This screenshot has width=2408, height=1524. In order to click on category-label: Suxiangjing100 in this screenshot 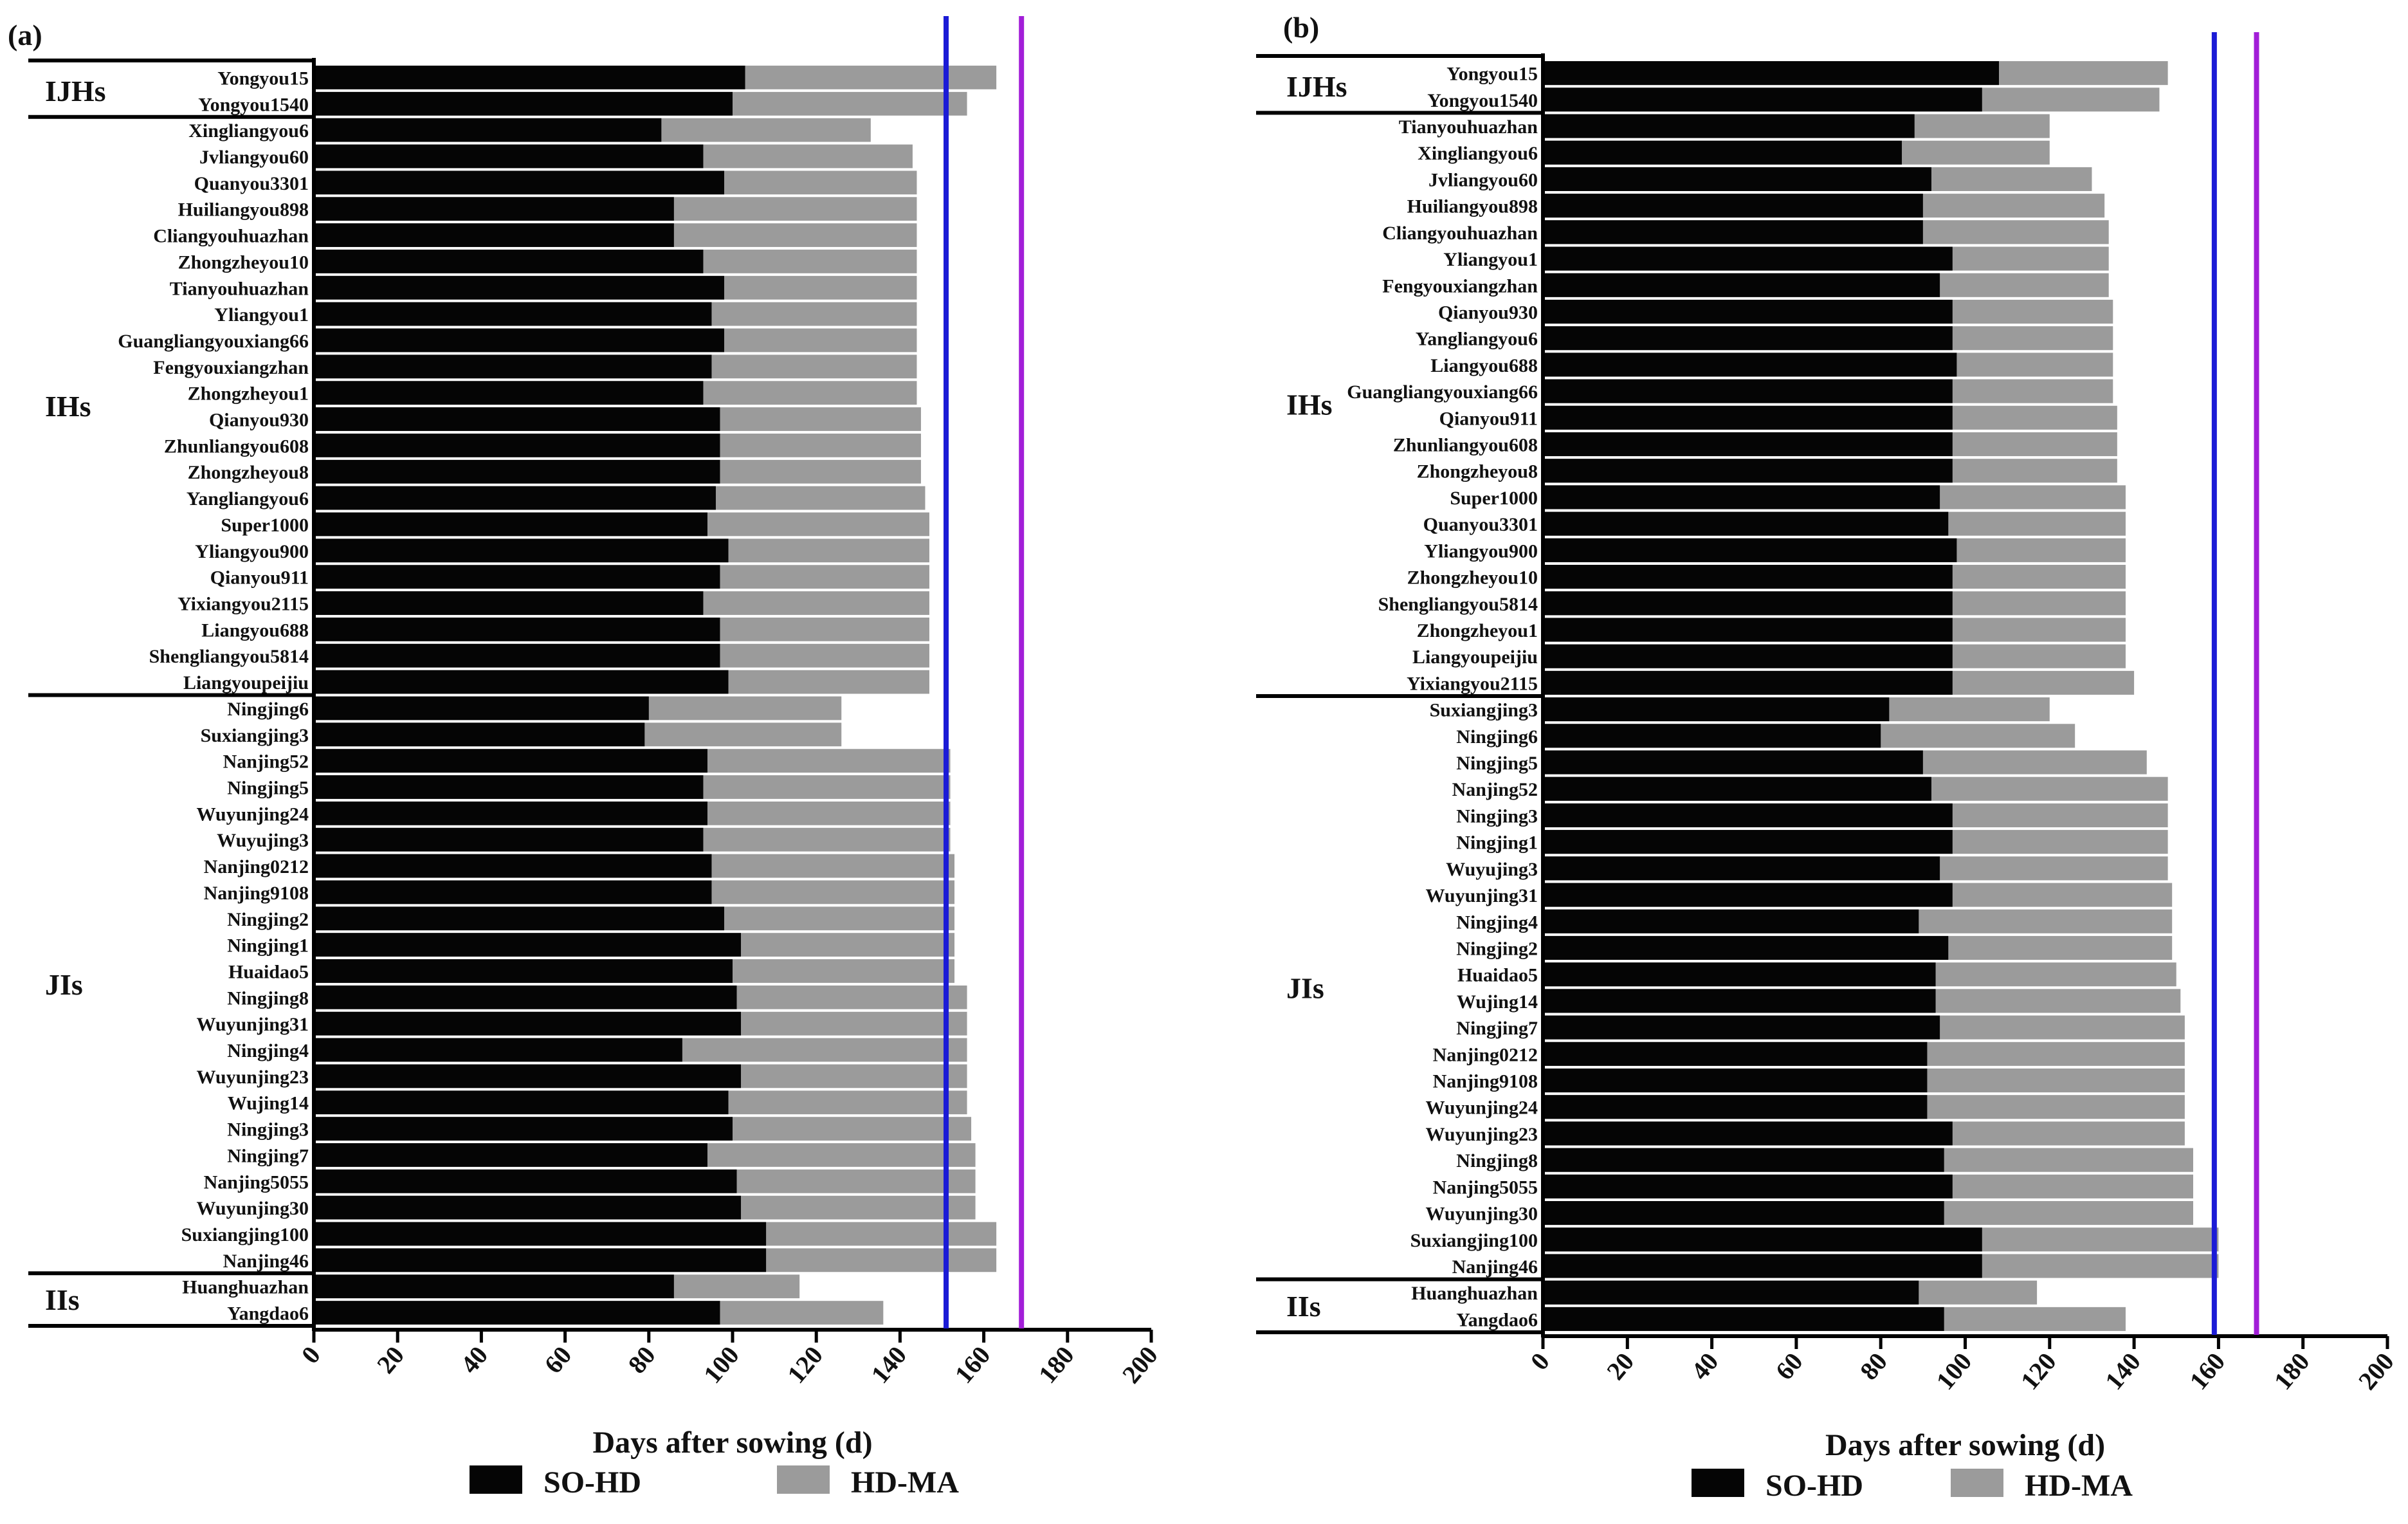, I will do `click(245, 1235)`.